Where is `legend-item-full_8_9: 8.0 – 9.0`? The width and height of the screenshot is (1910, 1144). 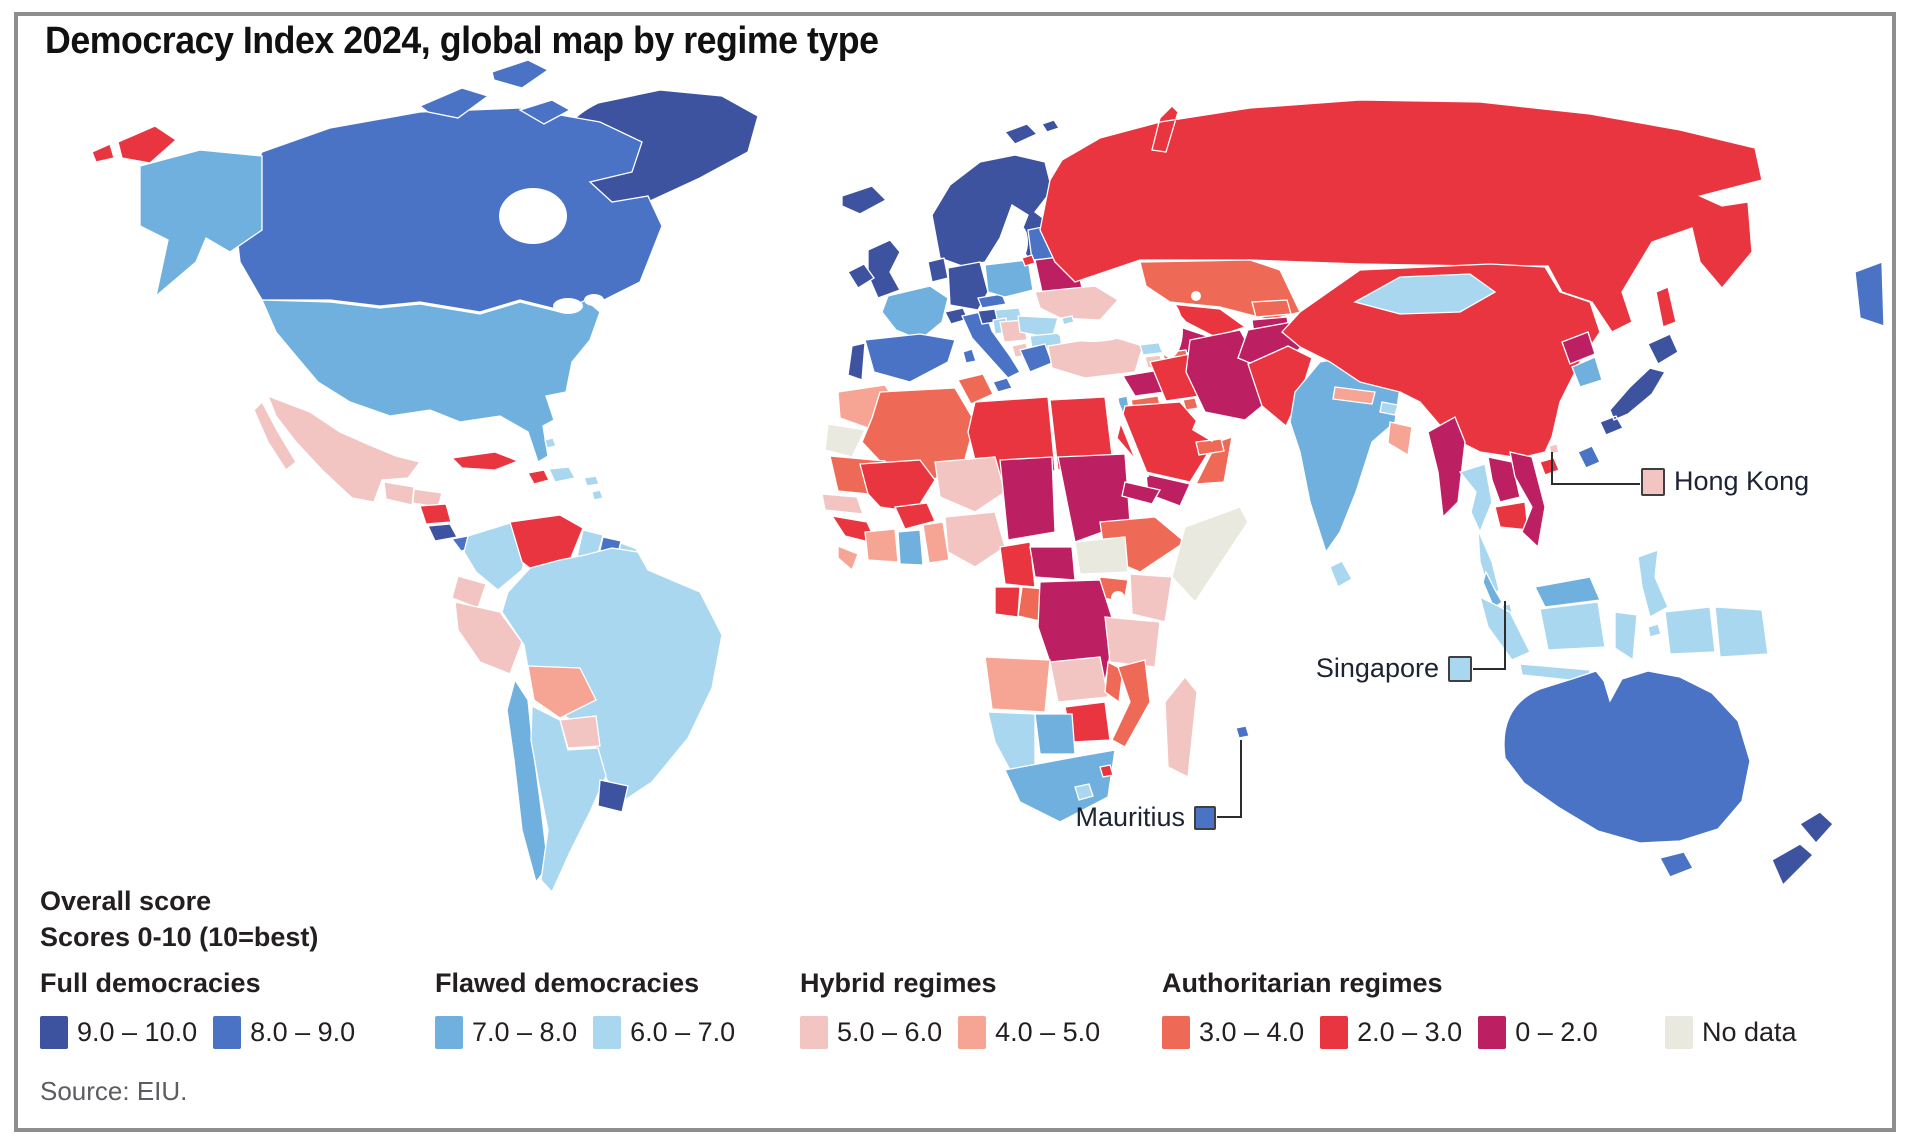 legend-item-full_8_9: 8.0 – 9.0 is located at coordinates (284, 1032).